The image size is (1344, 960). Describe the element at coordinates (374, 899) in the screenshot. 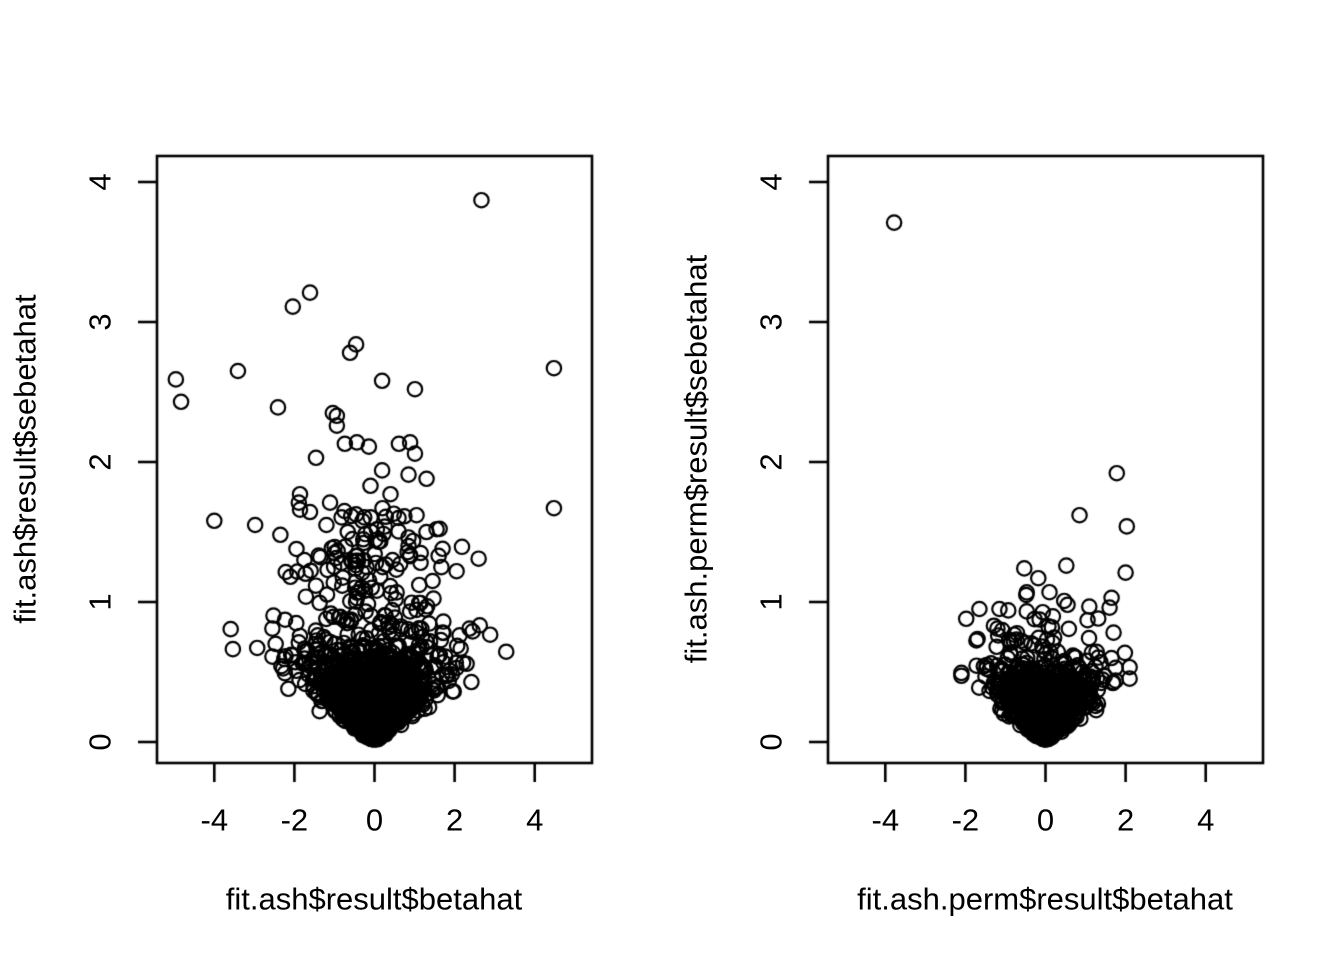

I see `left-x-axis-title: fit.ash$result$betahat` at that location.